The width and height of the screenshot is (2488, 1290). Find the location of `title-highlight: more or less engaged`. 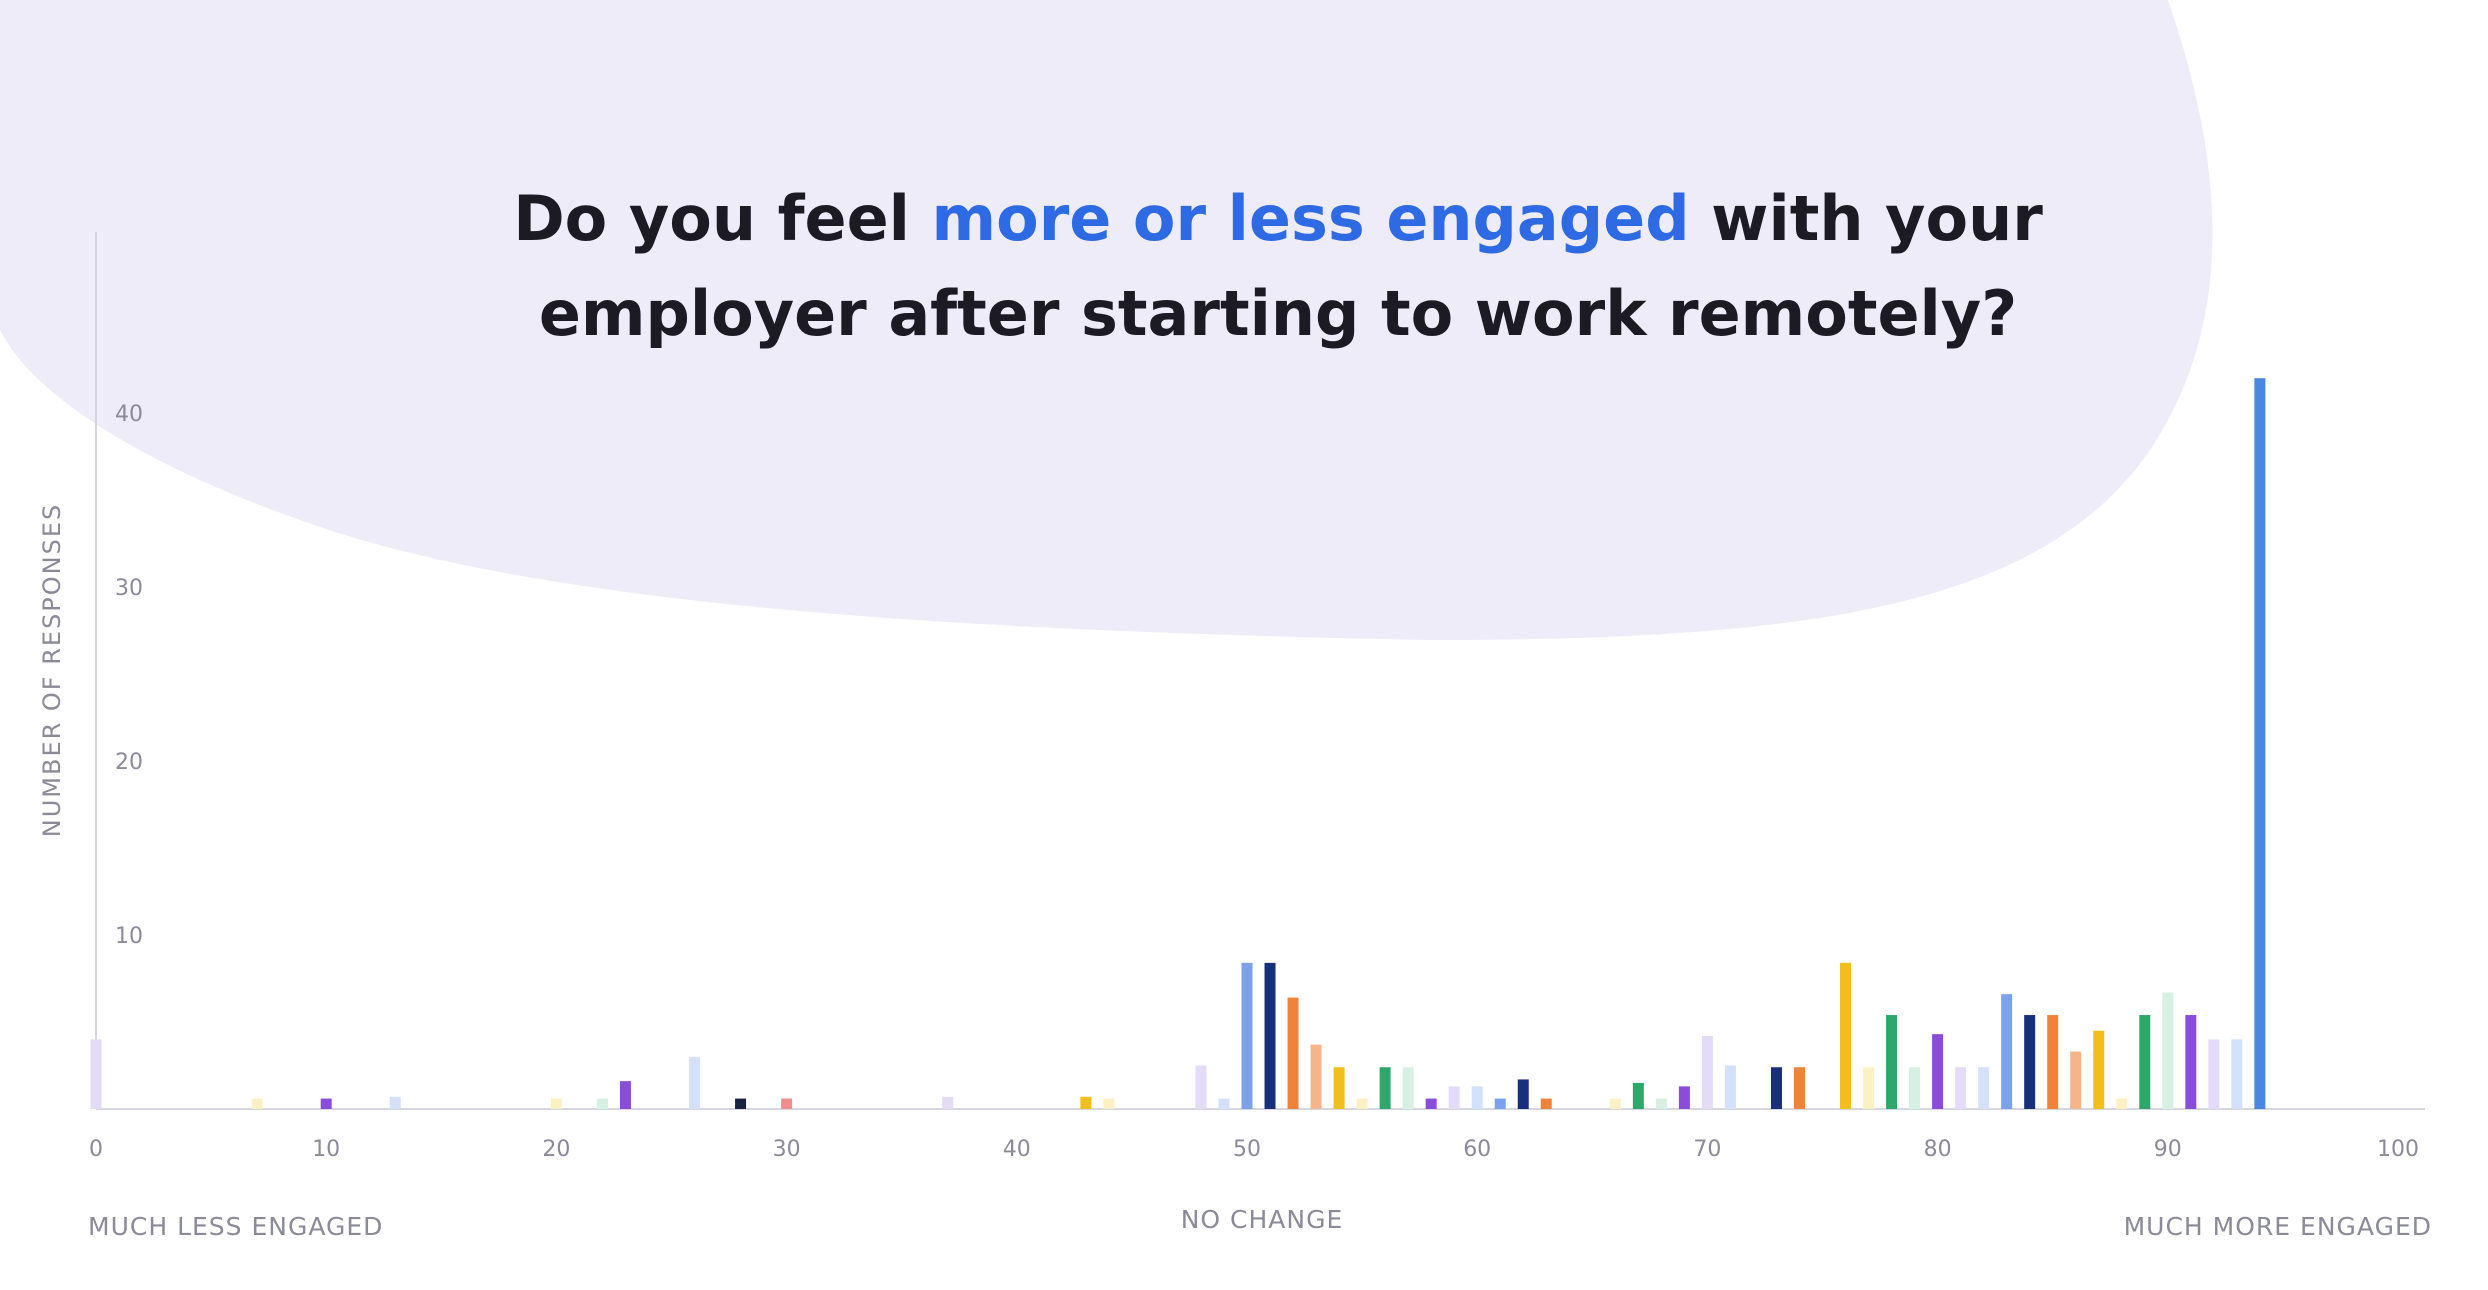

title-highlight: more or less engaged is located at coordinates (1311, 218).